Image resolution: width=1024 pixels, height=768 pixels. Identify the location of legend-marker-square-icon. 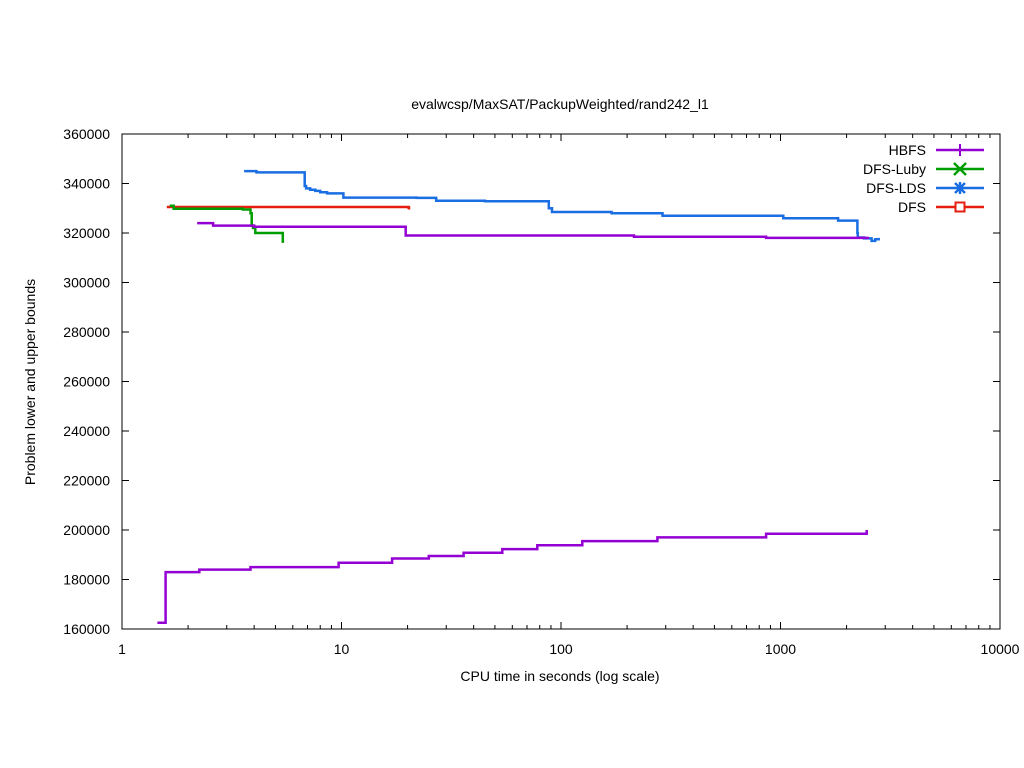
(960, 207).